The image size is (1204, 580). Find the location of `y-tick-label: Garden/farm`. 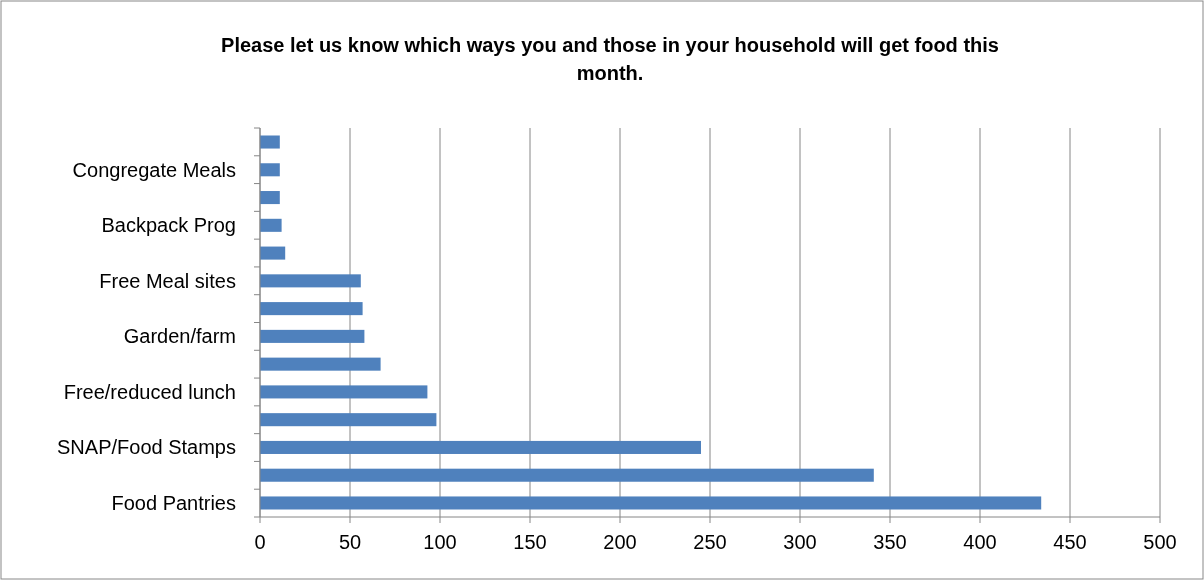

y-tick-label: Garden/farm is located at coordinates (179, 336).